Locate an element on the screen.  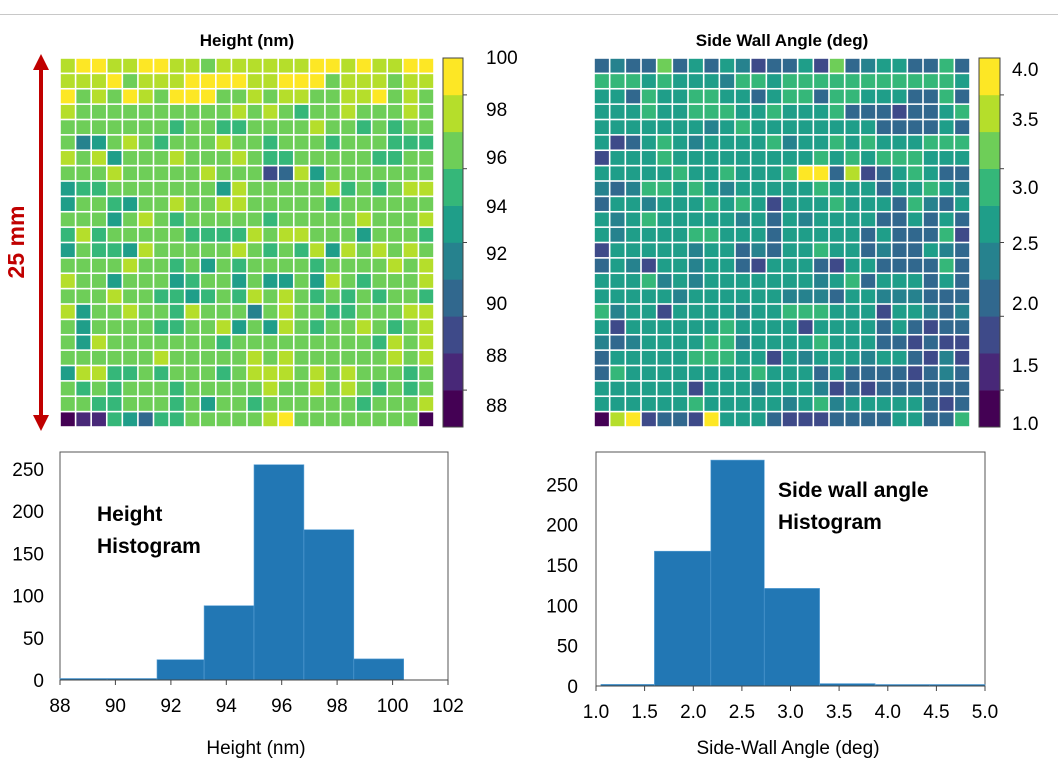
y-tick-label: 100 is located at coordinates (562, 606).